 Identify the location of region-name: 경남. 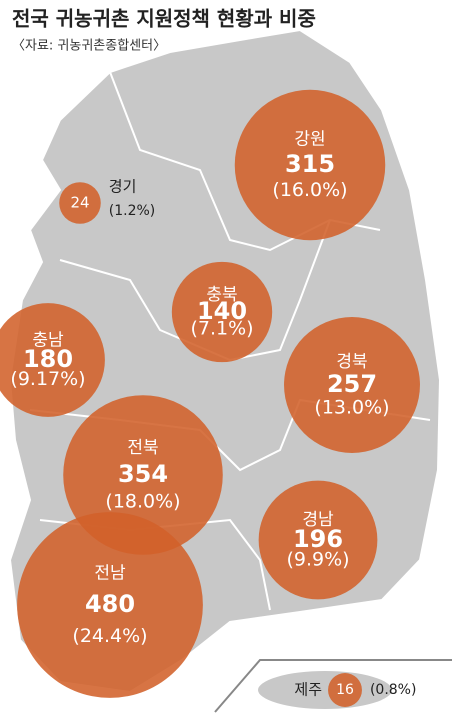
(318, 520).